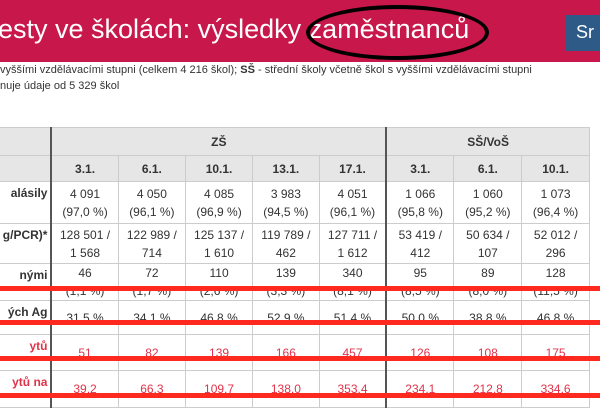 This screenshot has width=600, height=408. I want to click on group-header: ZŠ, so click(218, 141).